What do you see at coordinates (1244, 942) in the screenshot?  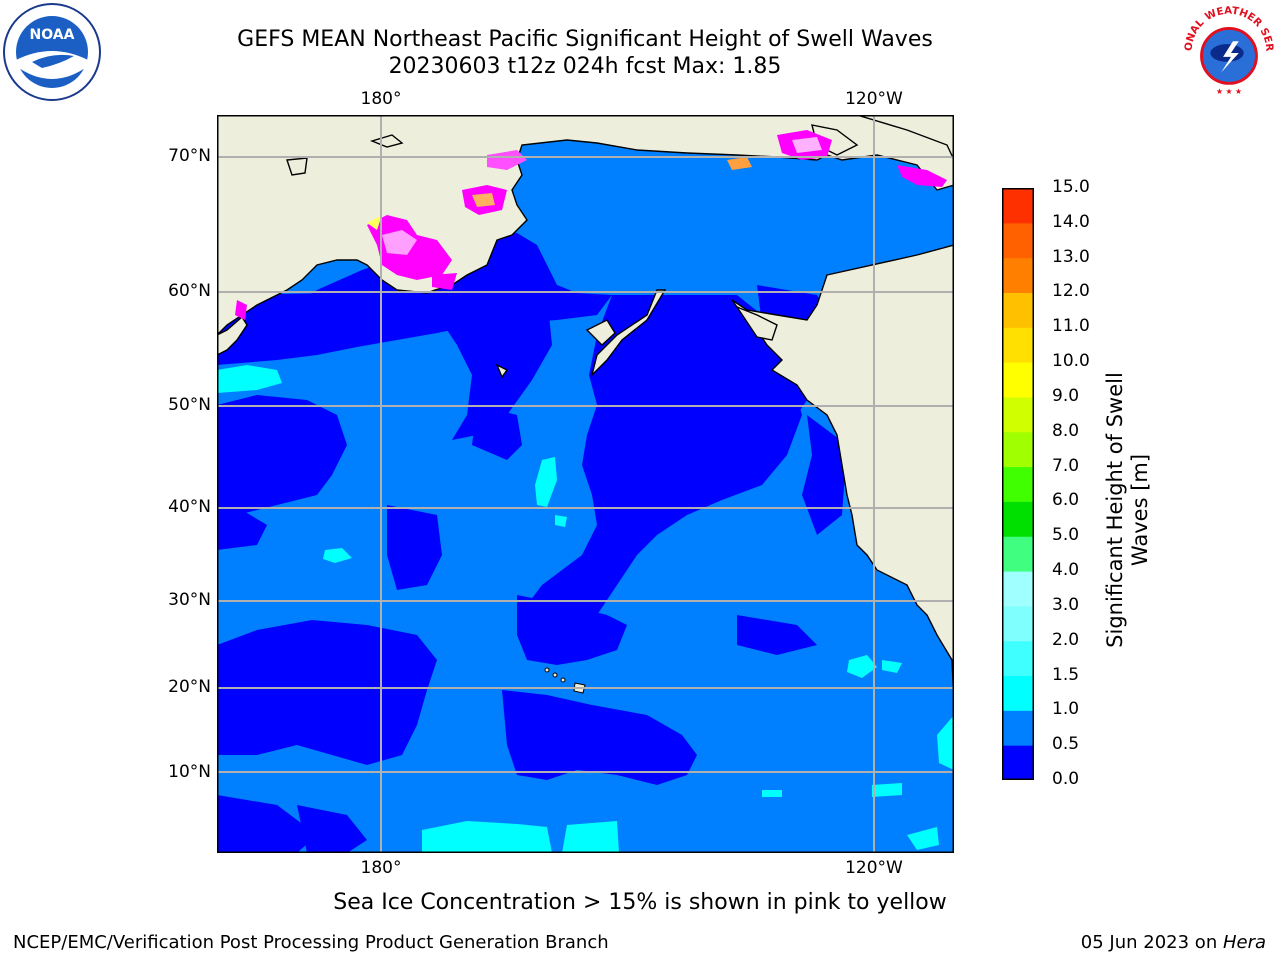 I see `footer-host: Hera` at bounding box center [1244, 942].